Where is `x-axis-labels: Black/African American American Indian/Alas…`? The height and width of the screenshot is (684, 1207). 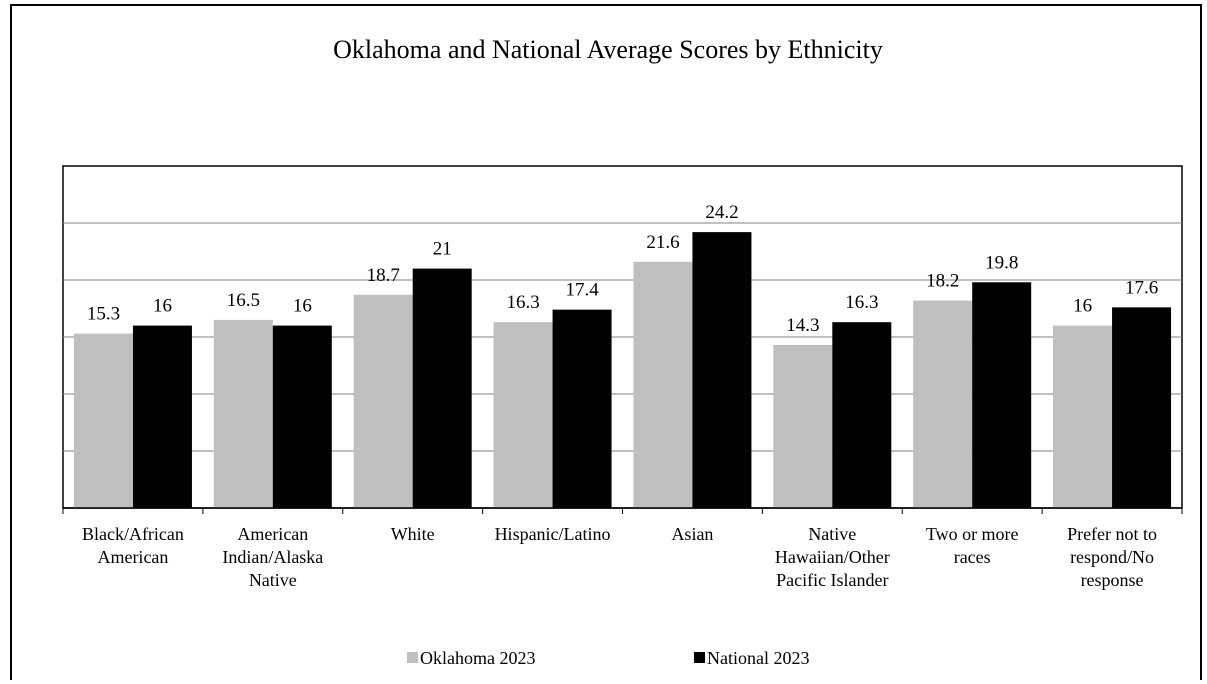
x-axis-labels: Black/African American American Indian/Alas… is located at coordinates (619, 557).